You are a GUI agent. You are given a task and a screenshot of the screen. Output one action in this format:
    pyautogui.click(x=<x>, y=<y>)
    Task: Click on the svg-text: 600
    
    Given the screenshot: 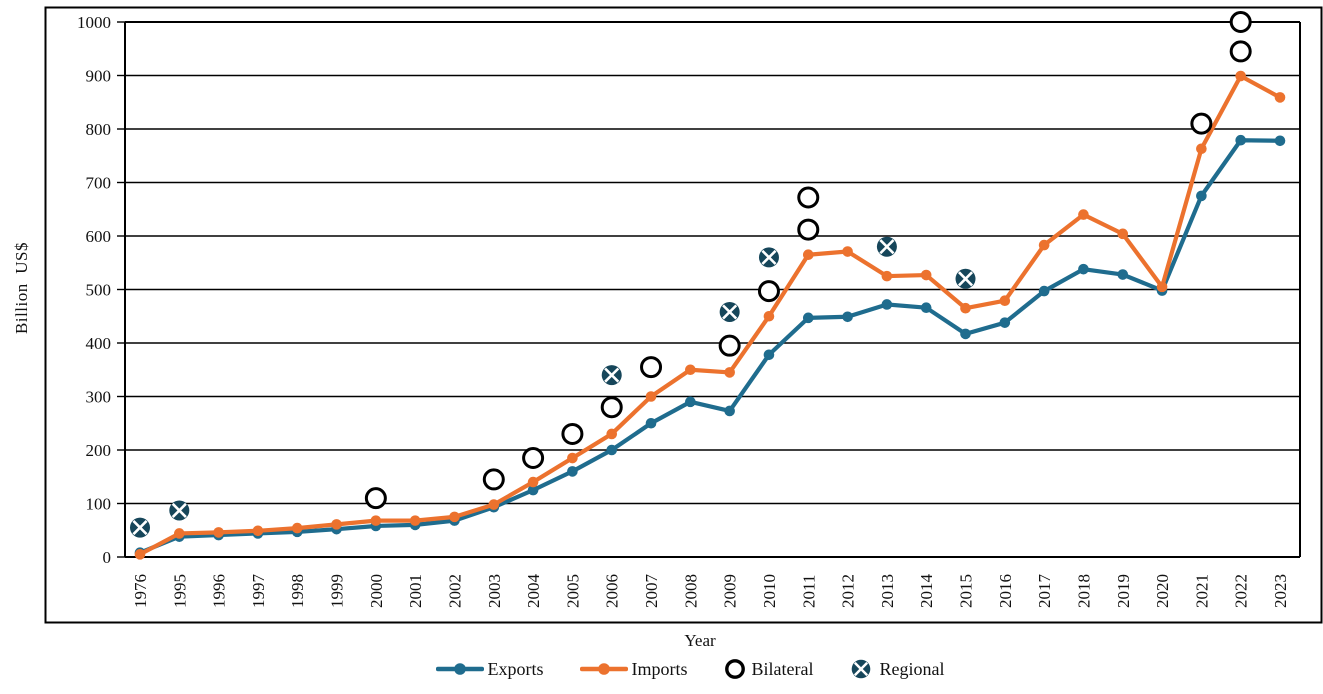 What is the action you would take?
    pyautogui.click(x=99, y=236)
    